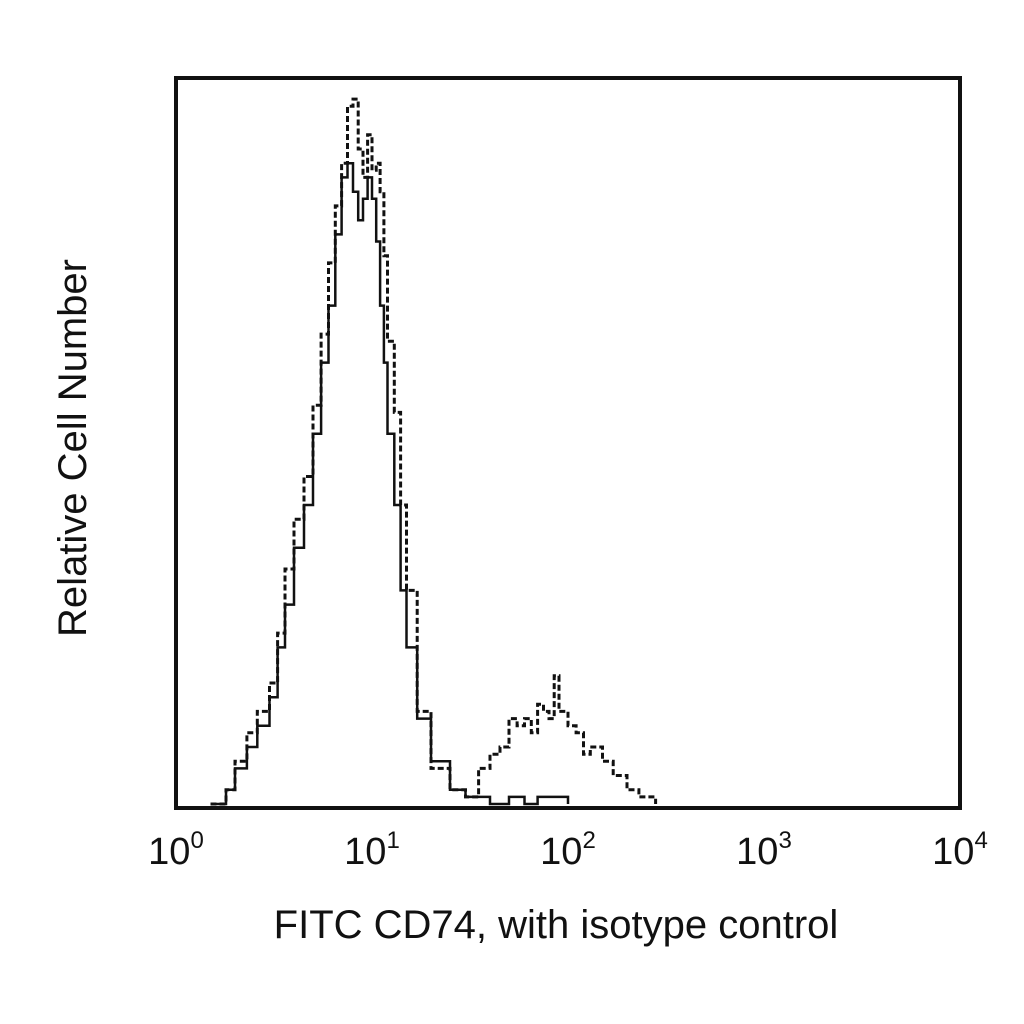 The height and width of the screenshot is (1024, 1024). What do you see at coordinates (73, 448) in the screenshot?
I see `y-axis-title: Relative Cell Number` at bounding box center [73, 448].